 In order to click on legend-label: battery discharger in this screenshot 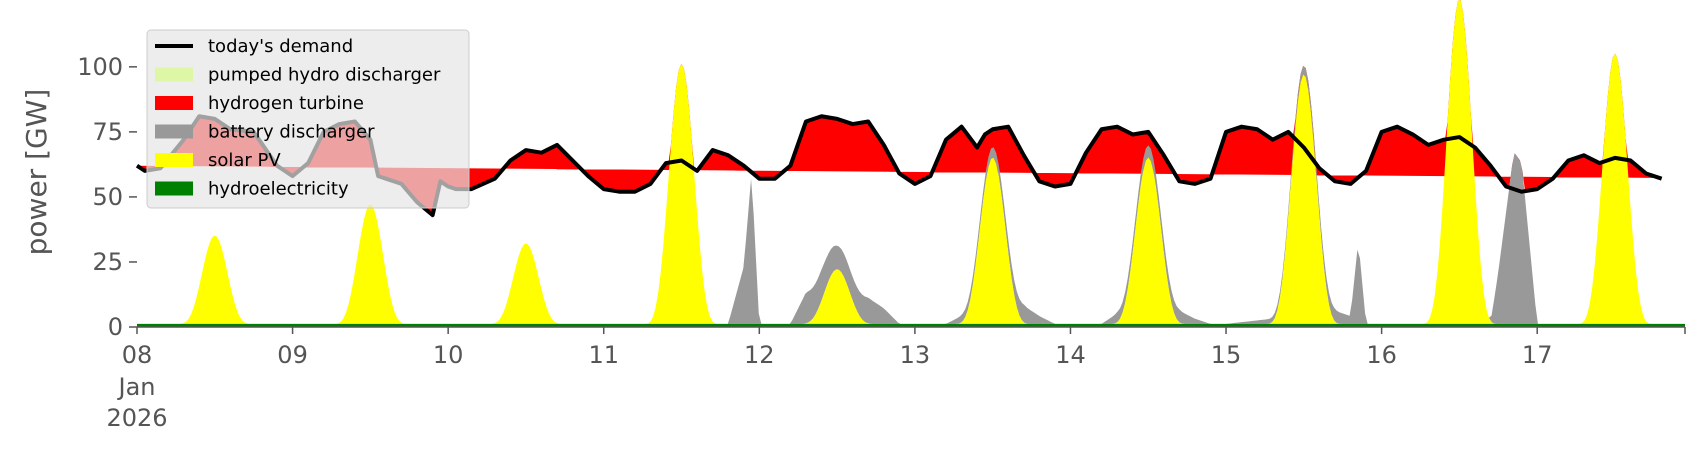, I will do `click(291, 132)`.